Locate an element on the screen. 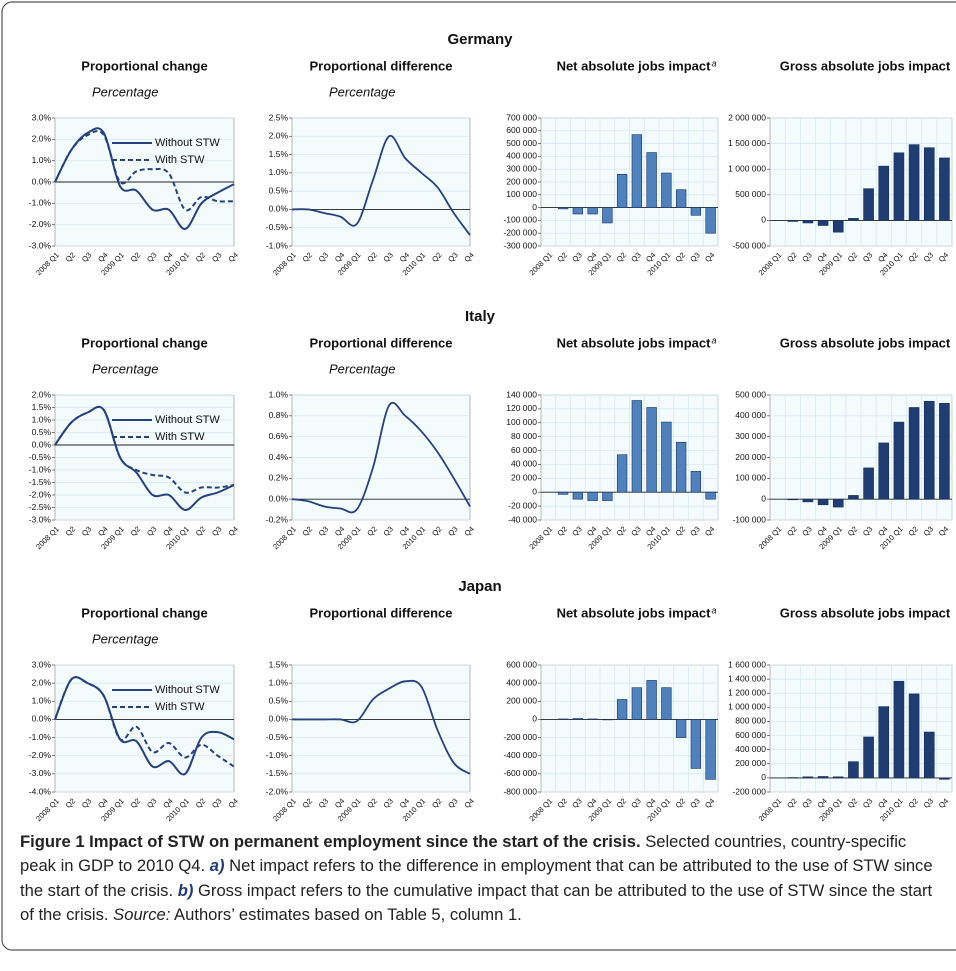 This screenshot has width=956, height=971. y-tick-label: -0.2% is located at coordinates (277, 519).